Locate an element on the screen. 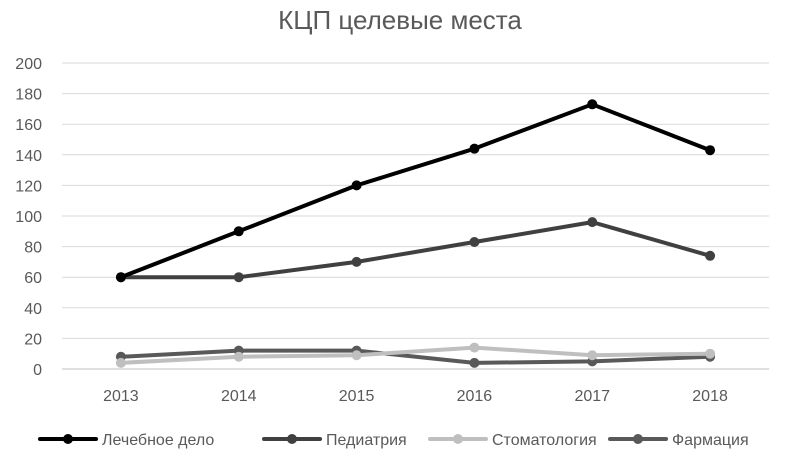 Image resolution: width=800 pixels, height=456 pixels. legend-item: Стоматология is located at coordinates (512, 440).